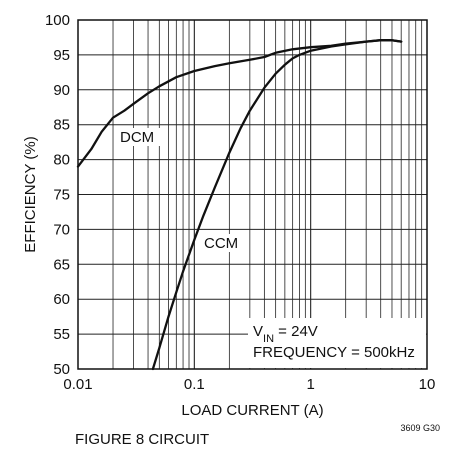 Image resolution: width=457 pixels, height=449 pixels. I want to click on vin-condition: VIN = 24V, so click(285, 334).